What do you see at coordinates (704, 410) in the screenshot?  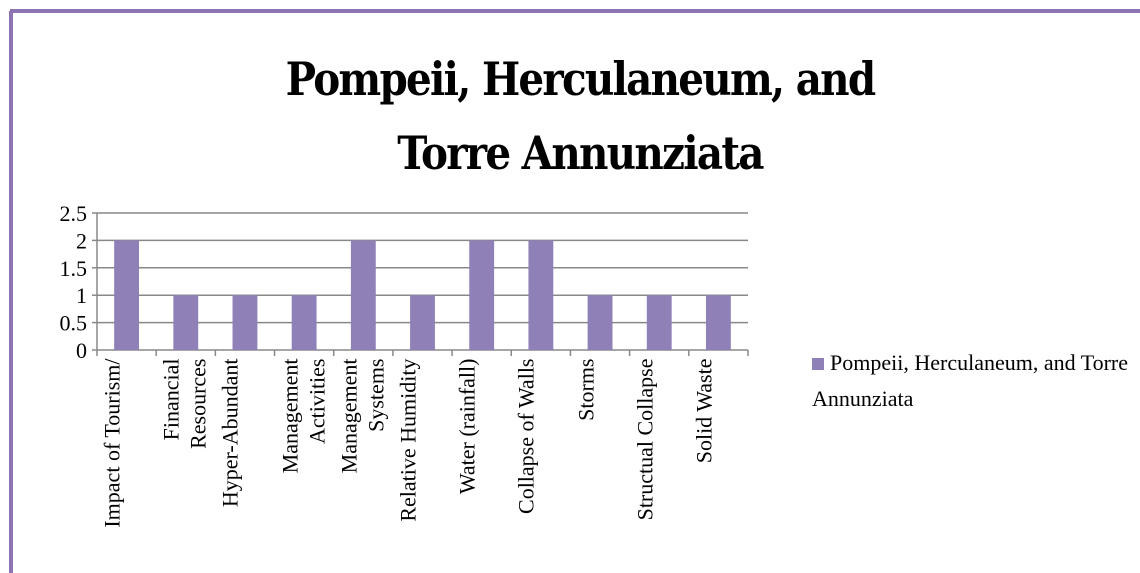 I see `x-tick-label: Solid Waste` at bounding box center [704, 410].